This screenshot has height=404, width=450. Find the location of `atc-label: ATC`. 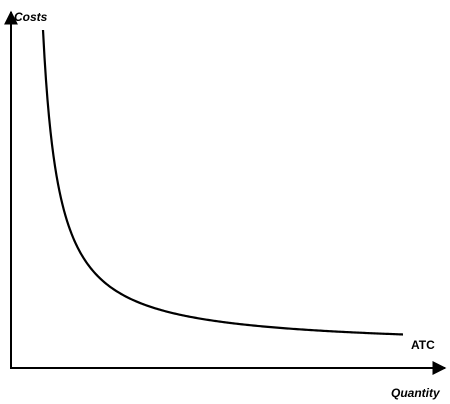

atc-label: ATC is located at coordinates (423, 345).